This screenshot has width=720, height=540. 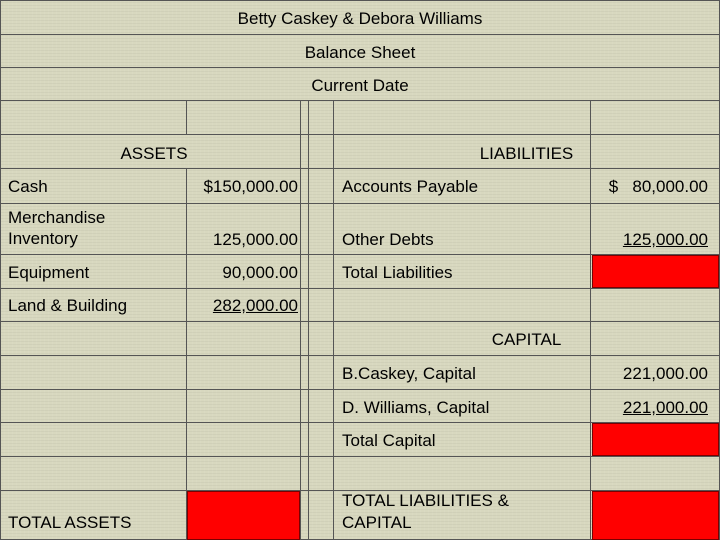 What do you see at coordinates (409, 373) in the screenshot?
I see `capital-label-caskey: B.Caskey, Capital` at bounding box center [409, 373].